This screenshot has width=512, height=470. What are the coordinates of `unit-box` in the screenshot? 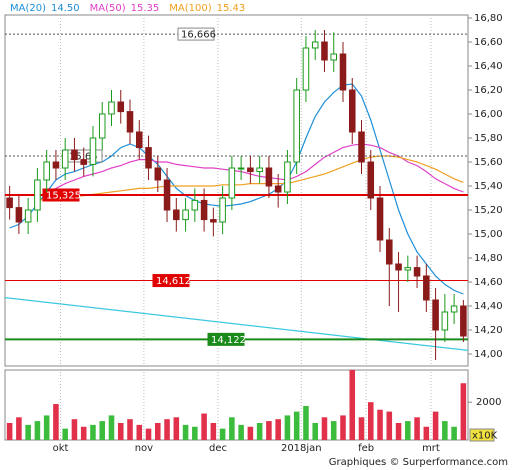 It's located at (482, 435).